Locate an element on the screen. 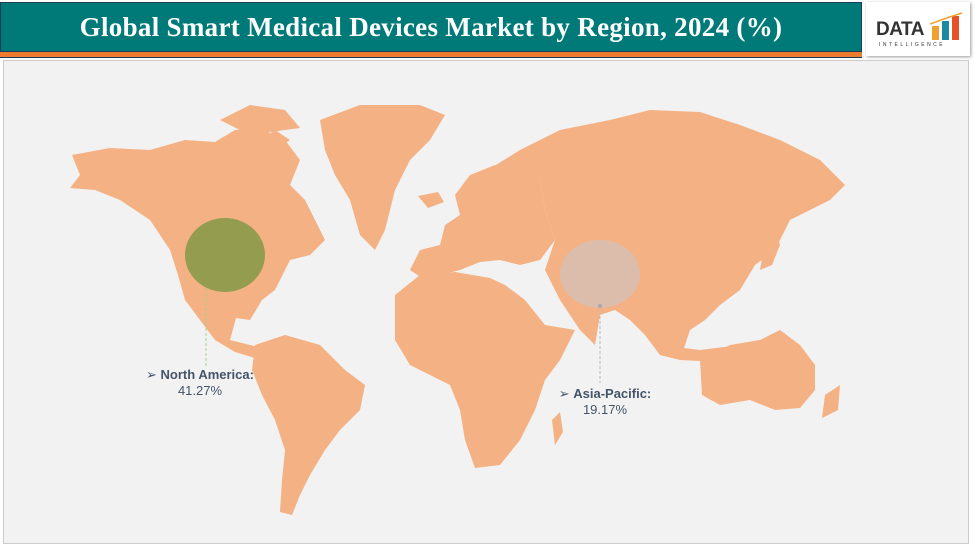 The image size is (975, 547). logo-bars-icon is located at coordinates (946, 26).